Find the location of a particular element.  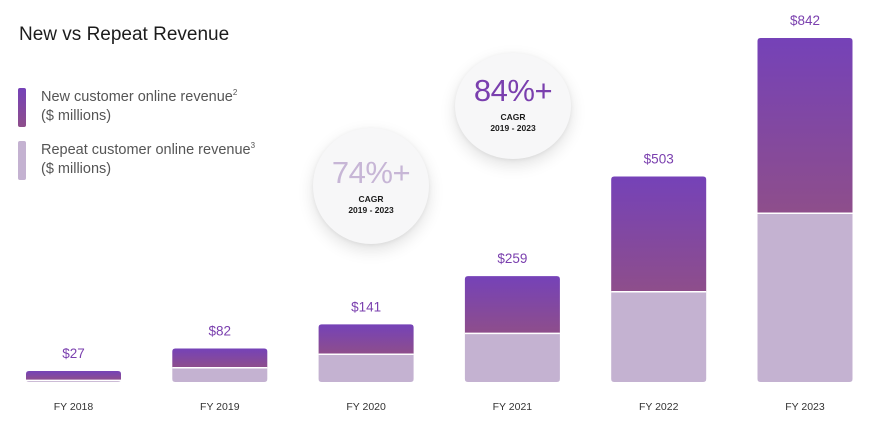

bar-group-fy-2018: $27 FY 2018 is located at coordinates (73, 379).